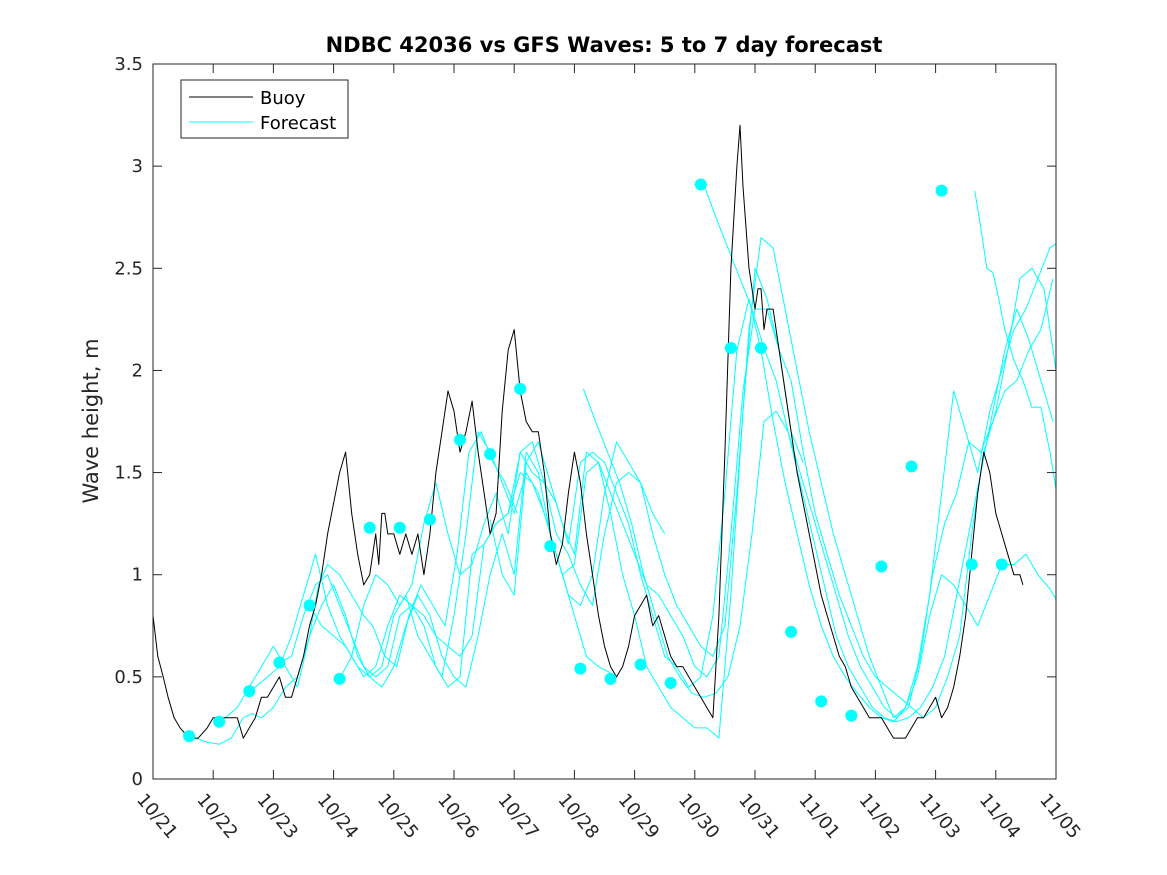  What do you see at coordinates (128, 677) in the screenshot?
I see `y-tick-label: 0.5` at bounding box center [128, 677].